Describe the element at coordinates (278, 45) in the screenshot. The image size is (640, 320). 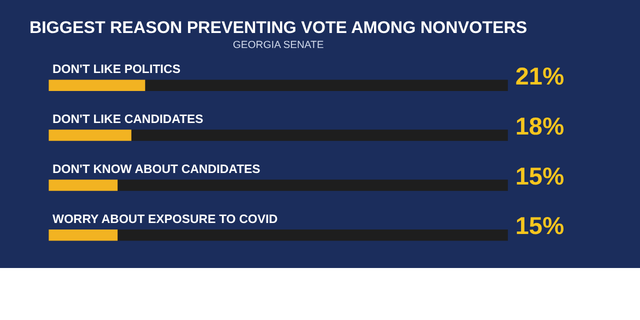
I see `chart-subtitle: GEORGIA SENATE` at that location.